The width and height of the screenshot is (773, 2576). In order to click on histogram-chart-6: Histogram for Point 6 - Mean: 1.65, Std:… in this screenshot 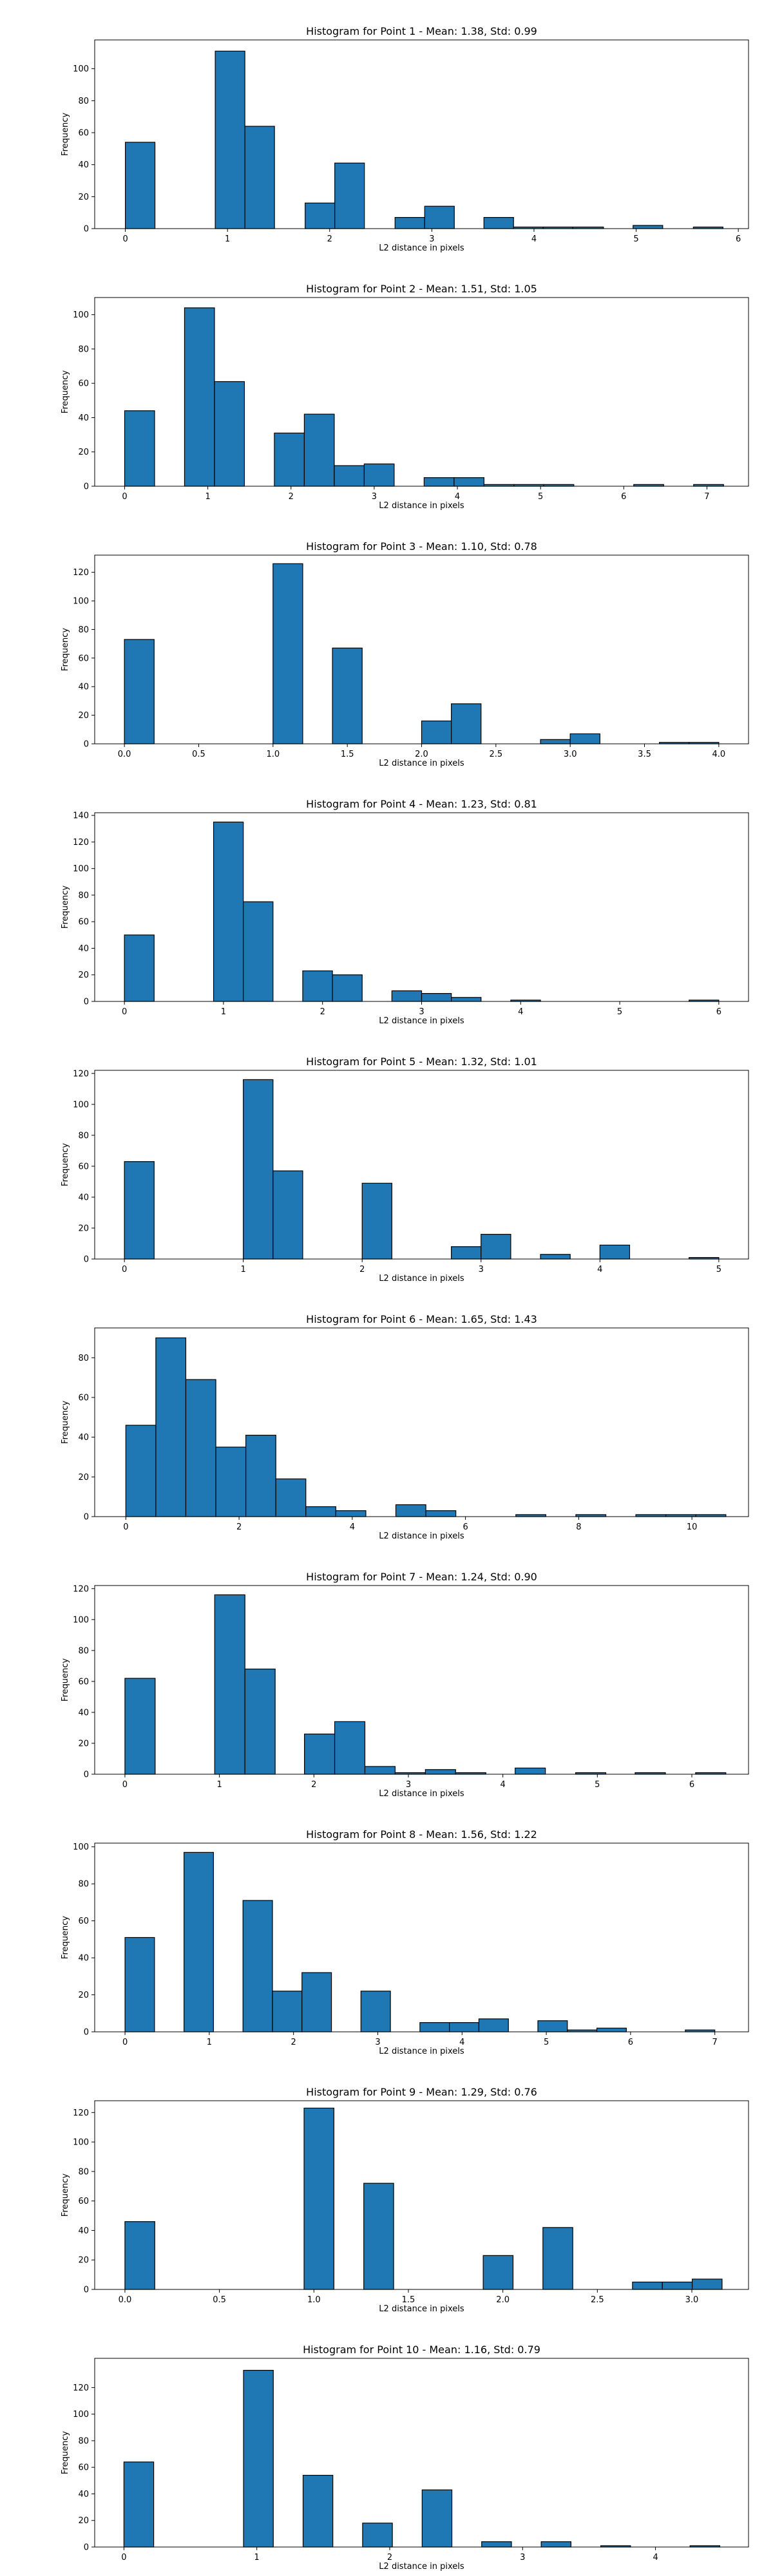, I will do `click(405, 1427)`.